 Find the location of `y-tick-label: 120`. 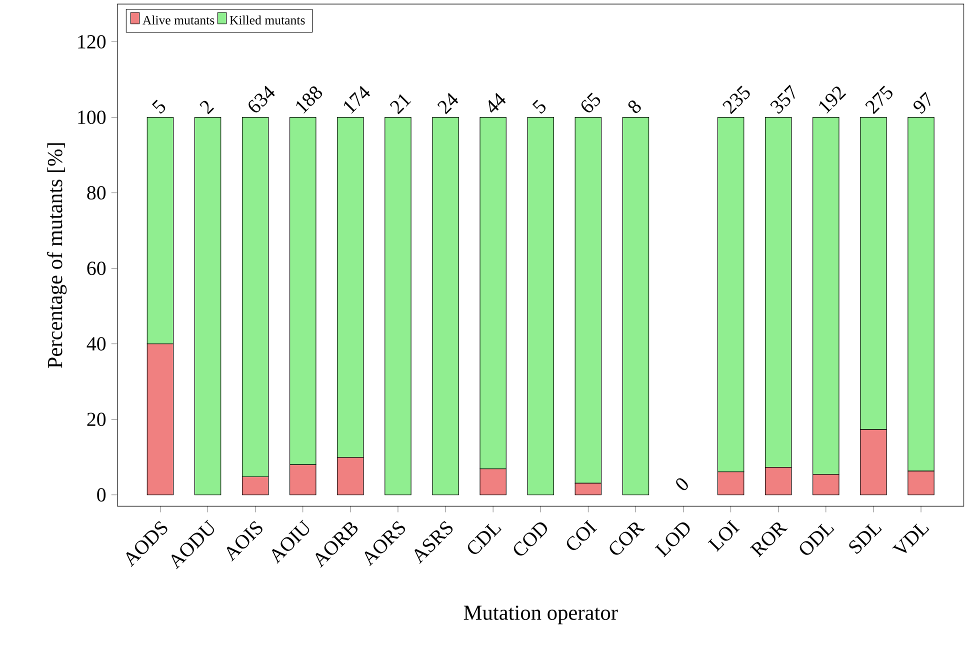

y-tick-label: 120 is located at coordinates (92, 42).